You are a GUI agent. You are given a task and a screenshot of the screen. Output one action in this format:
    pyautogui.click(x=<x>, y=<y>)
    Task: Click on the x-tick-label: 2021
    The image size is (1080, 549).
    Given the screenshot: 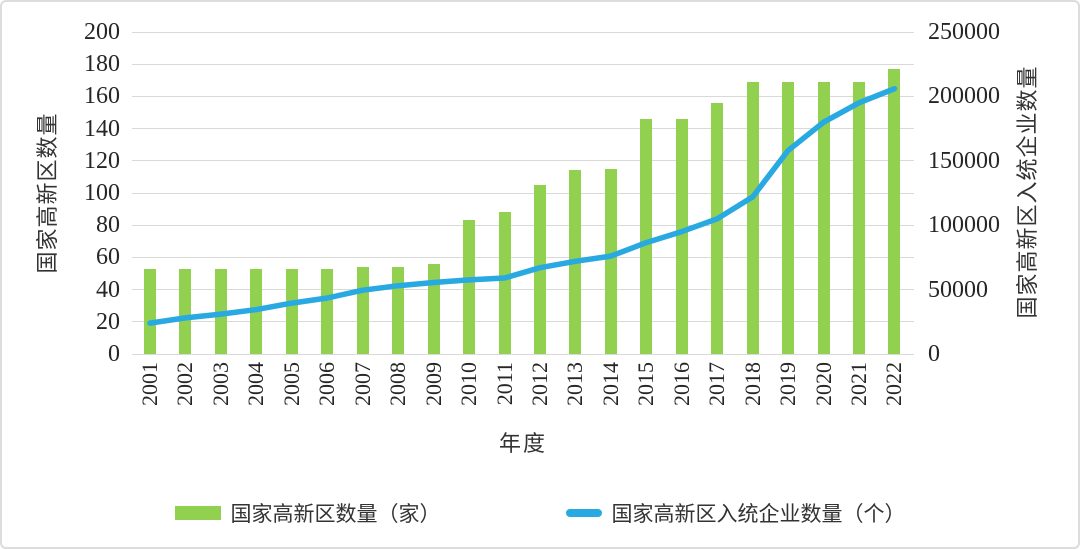 What is the action you would take?
    pyautogui.click(x=858, y=384)
    